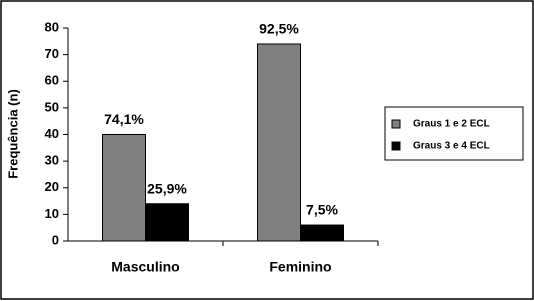 The height and width of the screenshot is (301, 534). I want to click on y-axis-label: Frequência (n), so click(12, 134).